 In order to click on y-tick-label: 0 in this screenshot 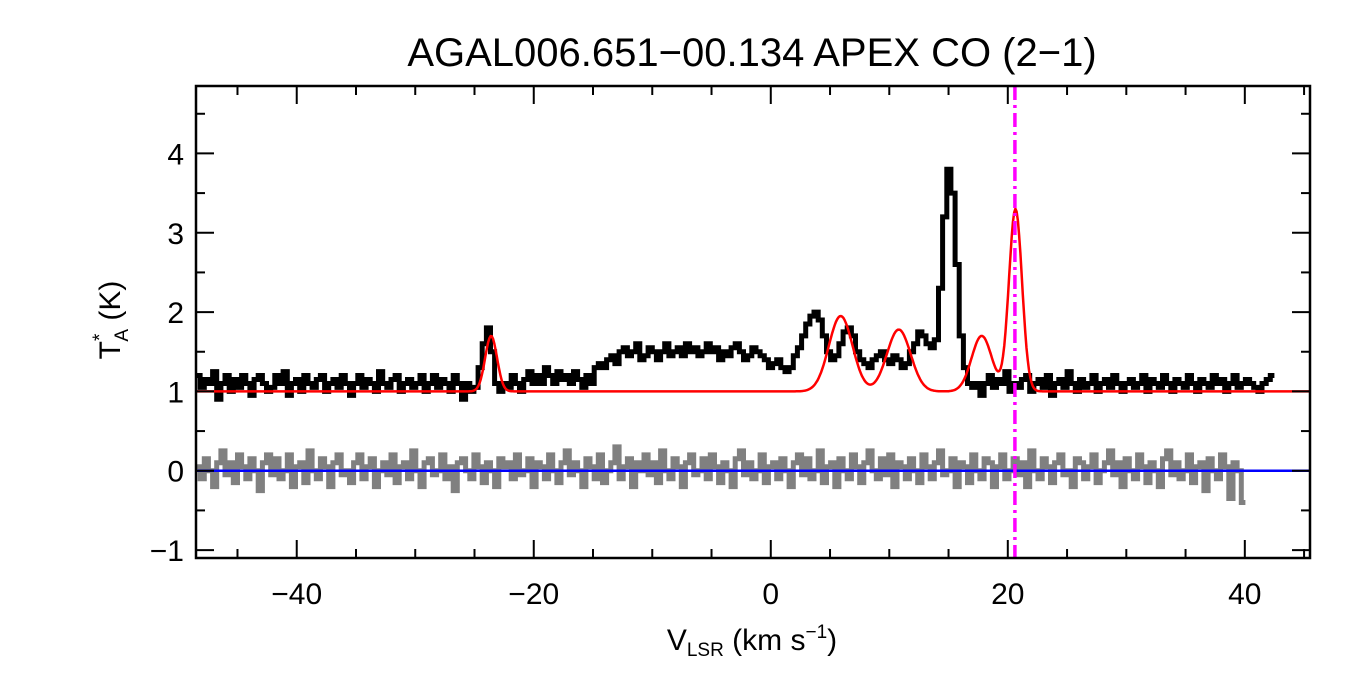, I will do `click(175, 472)`.